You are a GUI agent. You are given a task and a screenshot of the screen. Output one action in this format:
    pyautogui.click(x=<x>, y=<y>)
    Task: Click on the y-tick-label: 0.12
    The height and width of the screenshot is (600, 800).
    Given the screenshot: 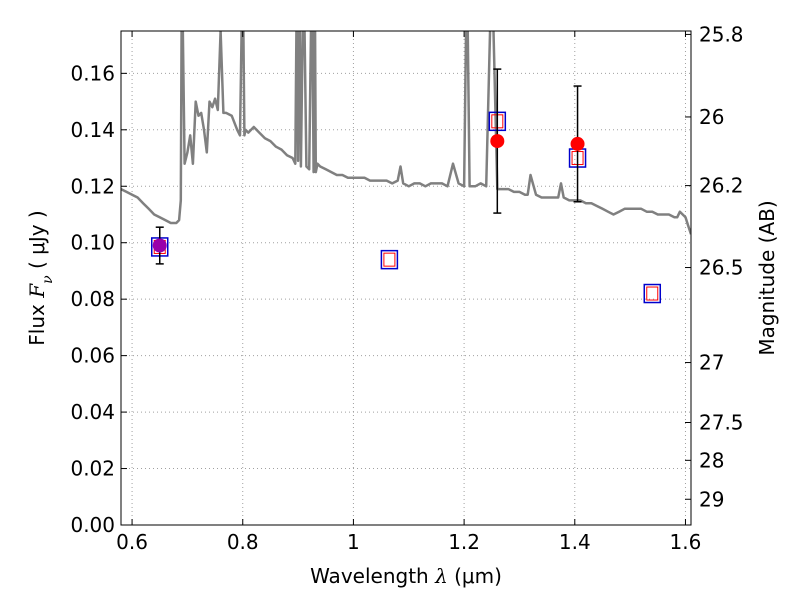 What is the action you would take?
    pyautogui.click(x=92, y=186)
    